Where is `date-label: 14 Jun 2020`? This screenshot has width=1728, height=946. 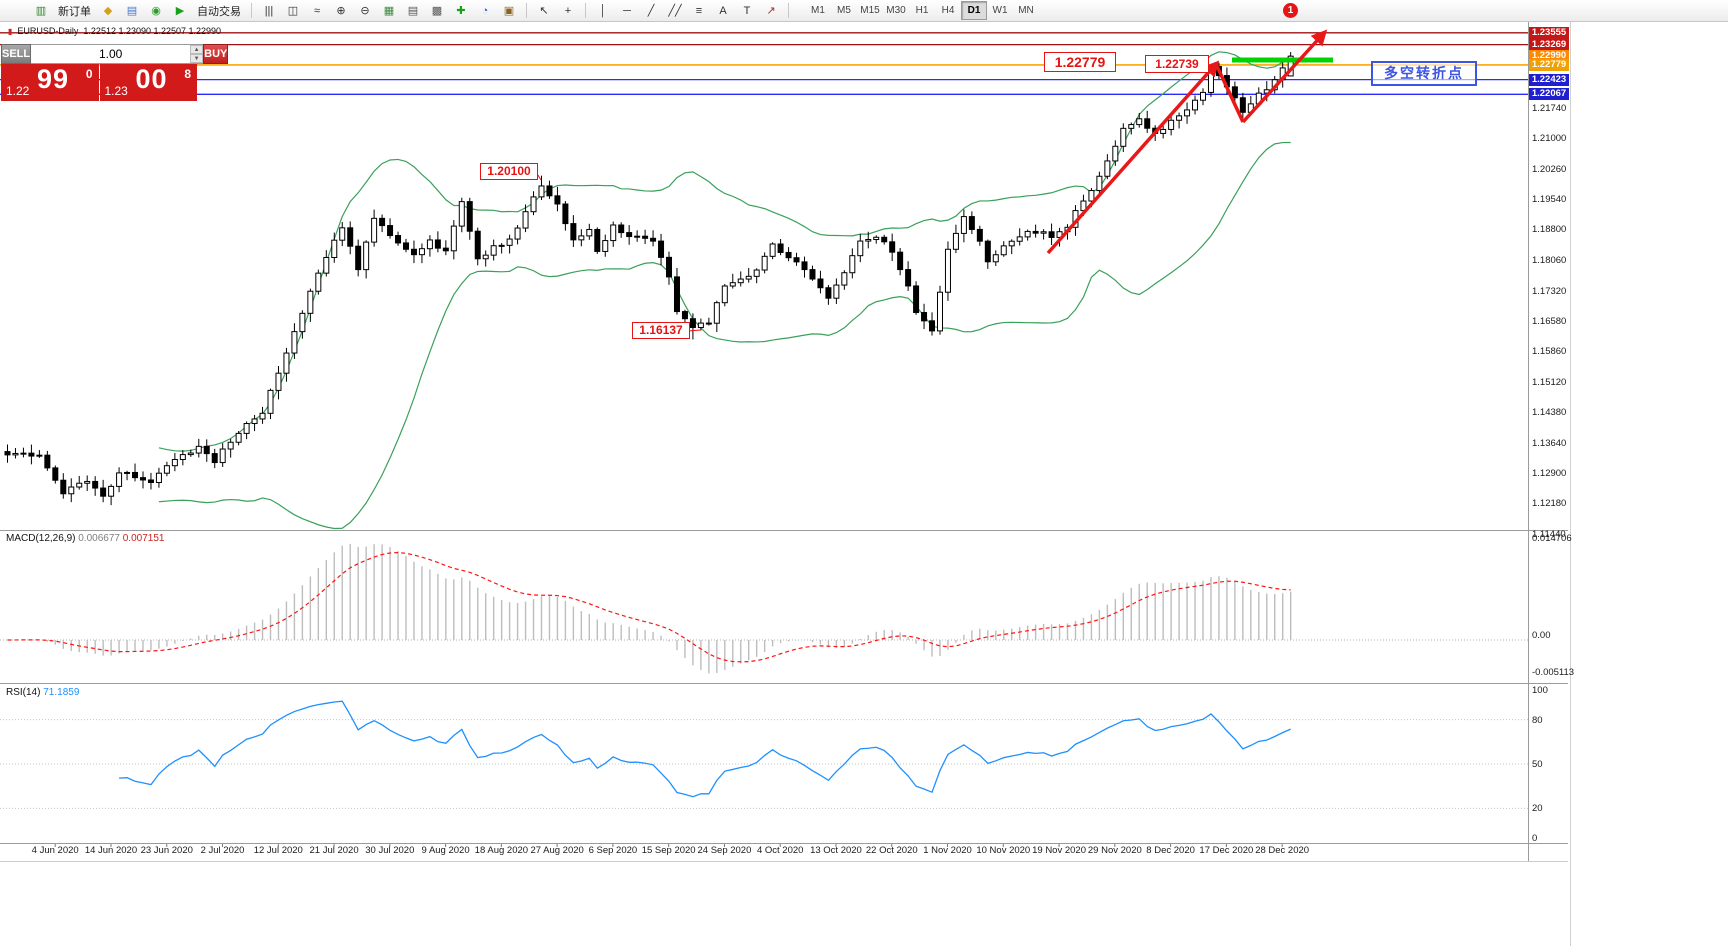
date-label: 14 Jun 2020 is located at coordinates (111, 850).